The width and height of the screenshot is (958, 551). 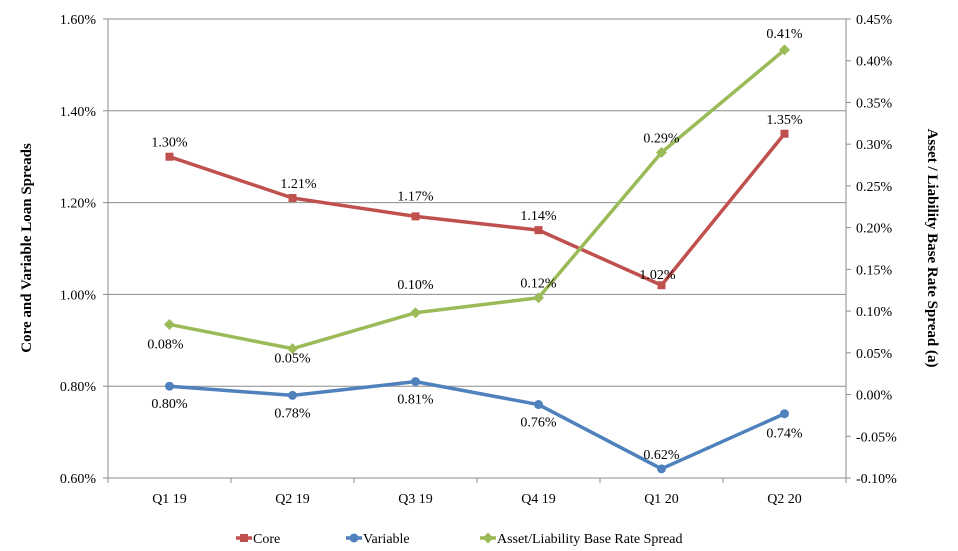 What do you see at coordinates (78, 20) in the screenshot?
I see `y-left-tick-label: 1.60%` at bounding box center [78, 20].